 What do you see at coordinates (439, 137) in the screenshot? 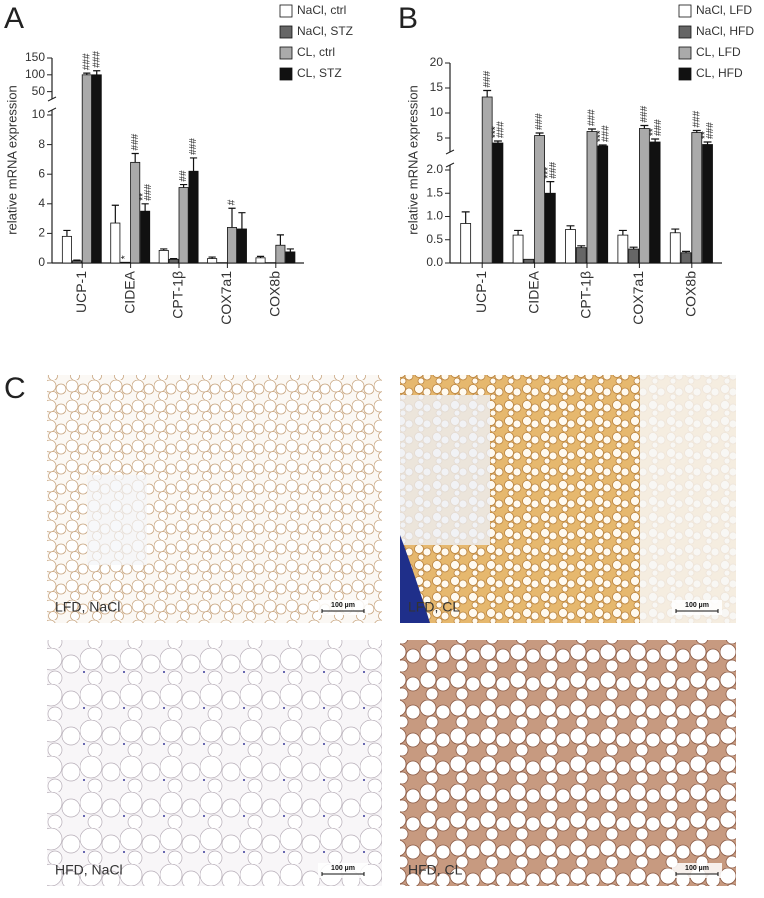
I see `y-tick-label: 5` at bounding box center [439, 137].